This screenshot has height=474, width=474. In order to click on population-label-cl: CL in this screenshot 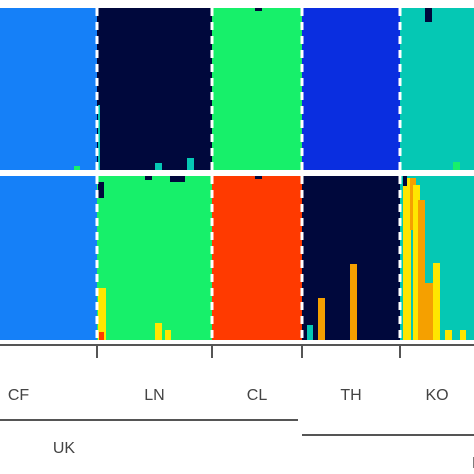, I will do `click(257, 395)`.